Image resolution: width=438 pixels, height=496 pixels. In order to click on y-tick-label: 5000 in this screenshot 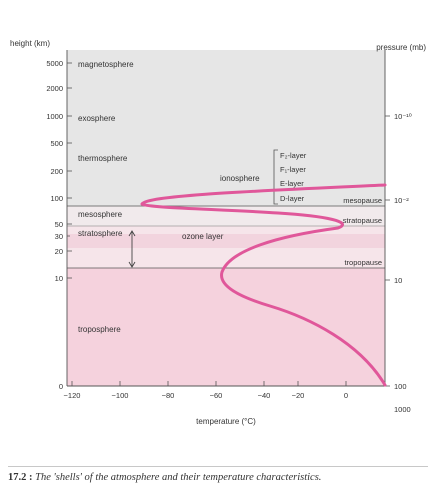, I will do `click(54, 63)`.